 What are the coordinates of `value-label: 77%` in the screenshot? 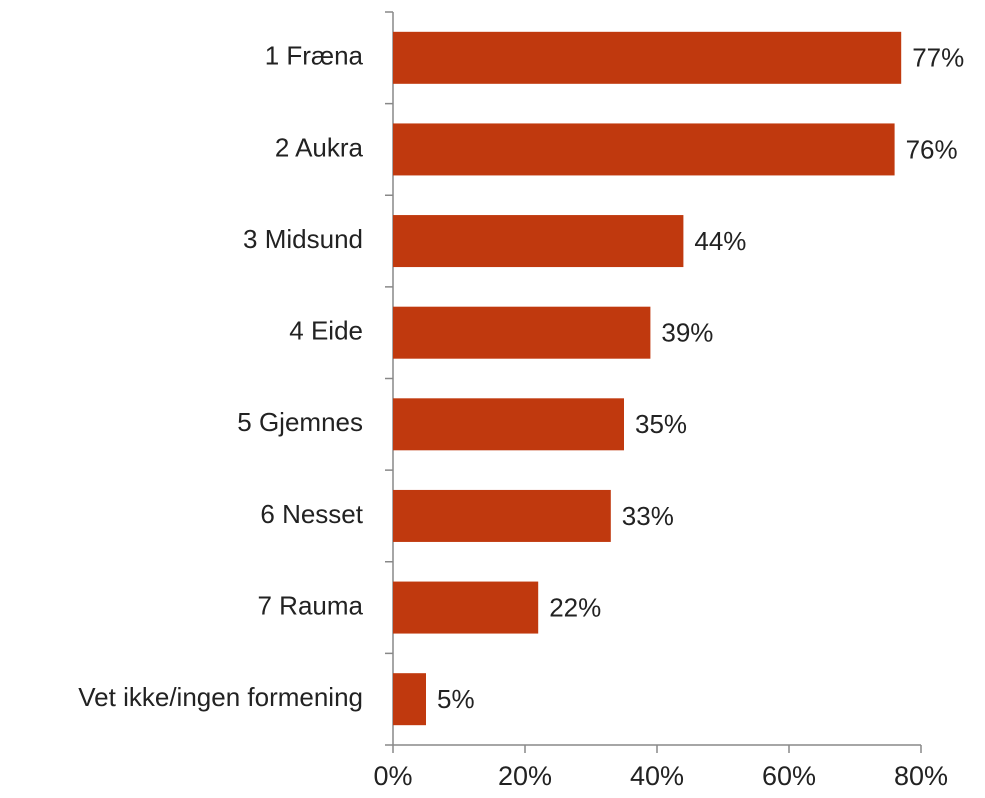 It's located at (938, 58).